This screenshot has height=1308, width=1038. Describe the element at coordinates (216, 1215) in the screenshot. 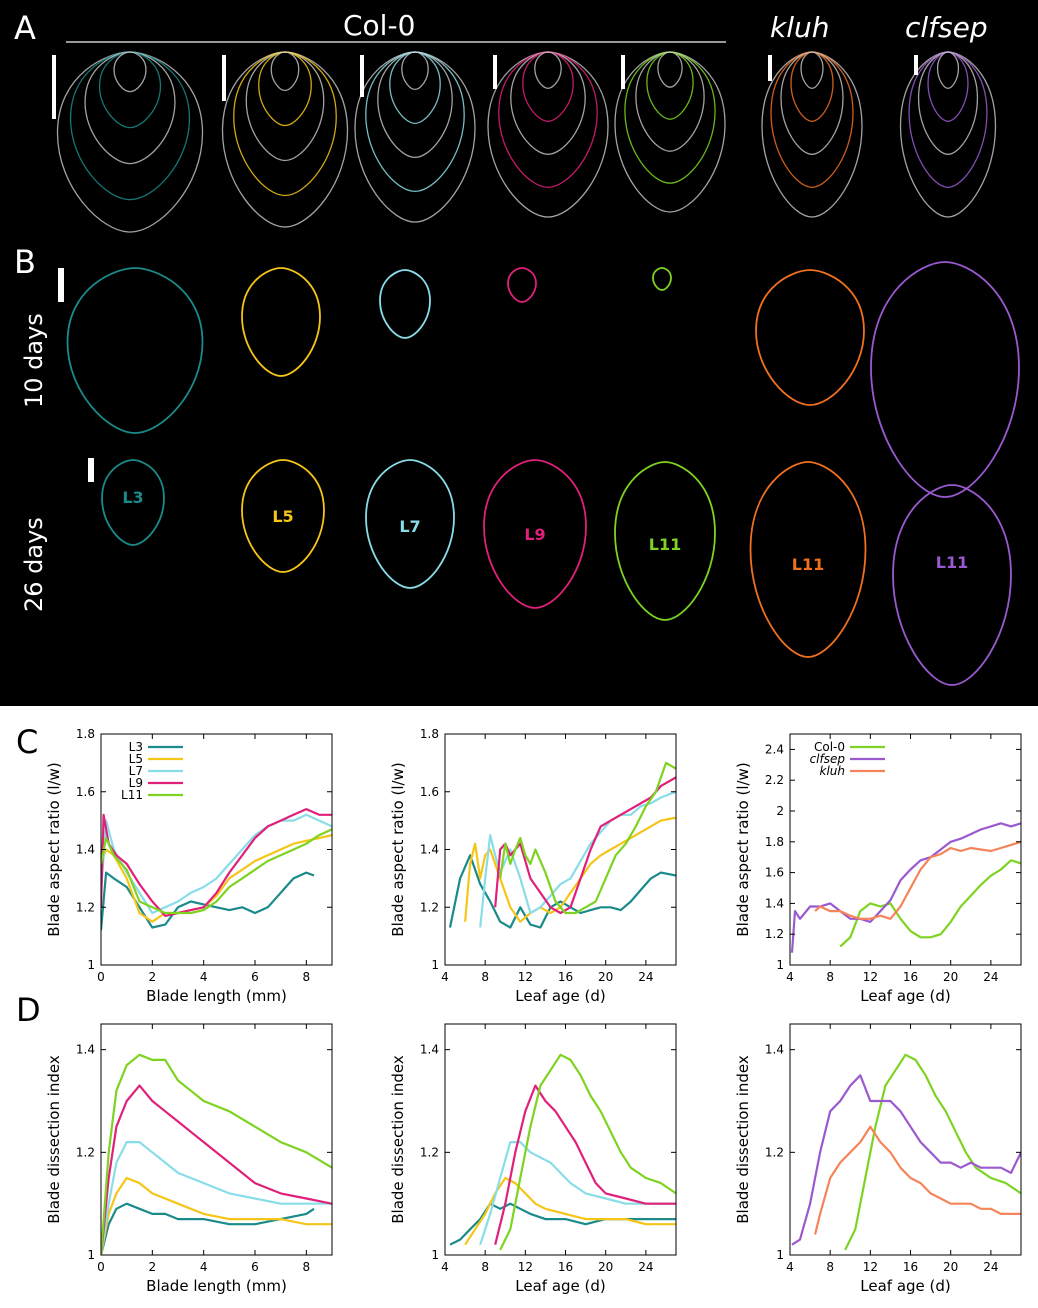

I see `series-line-L5` at that location.